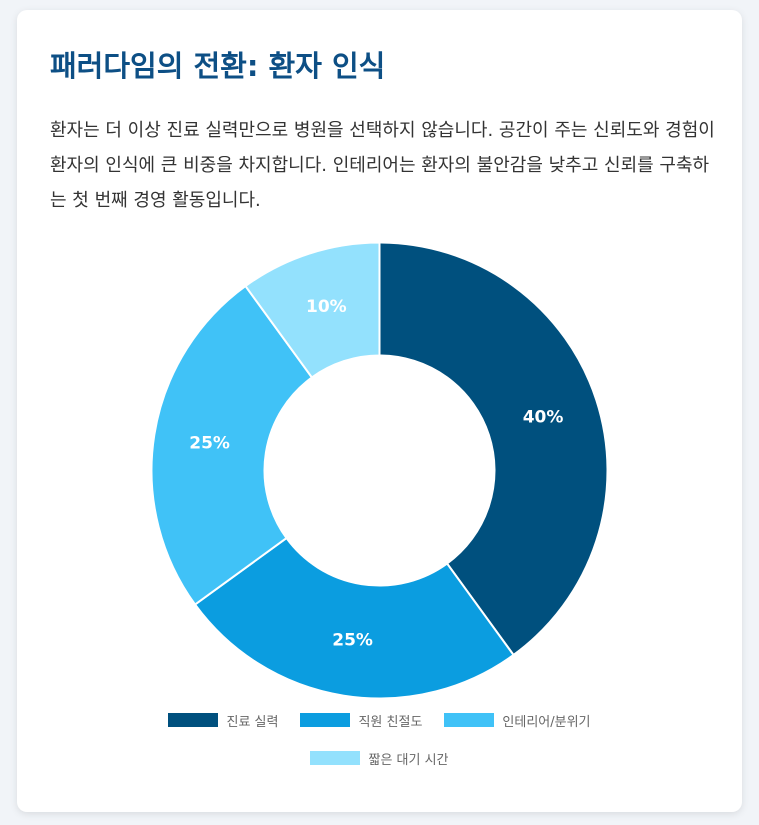 This screenshot has width=759, height=825. I want to click on legend-item: 짧은 대기 시간, so click(379, 758).